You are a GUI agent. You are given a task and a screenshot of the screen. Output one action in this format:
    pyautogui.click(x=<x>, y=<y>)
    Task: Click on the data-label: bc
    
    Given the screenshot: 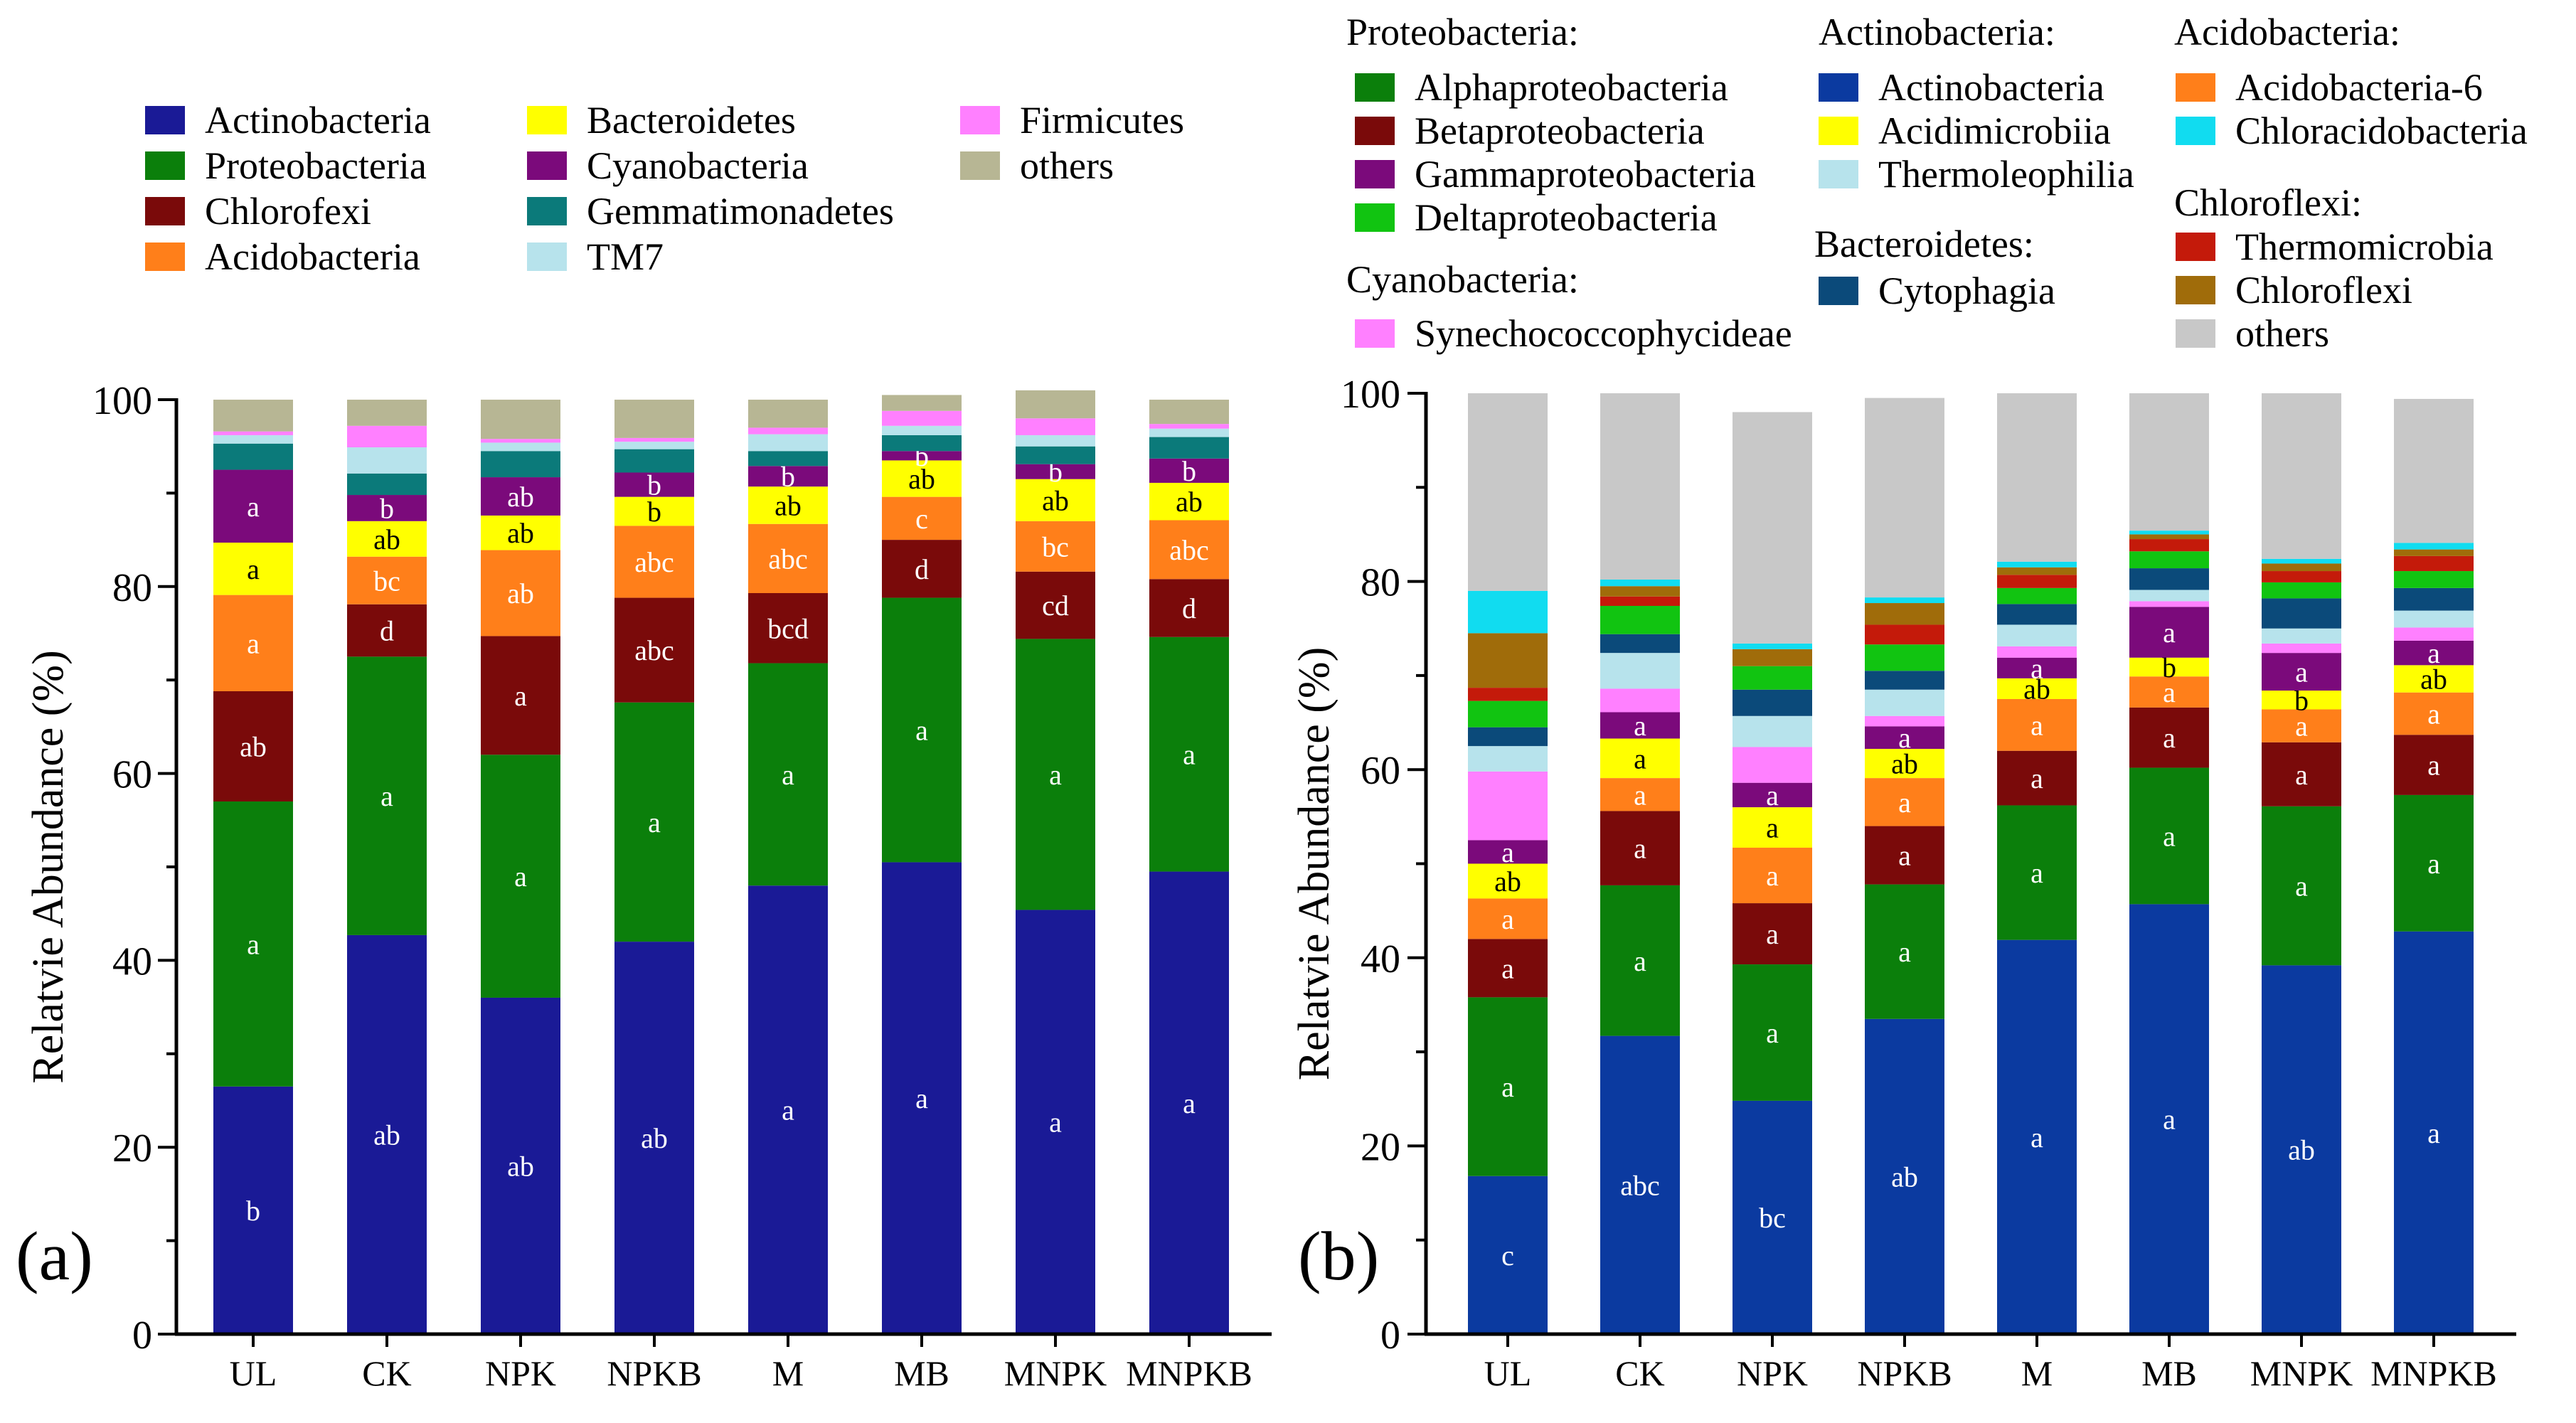 What is the action you would take?
    pyautogui.click(x=1772, y=1218)
    